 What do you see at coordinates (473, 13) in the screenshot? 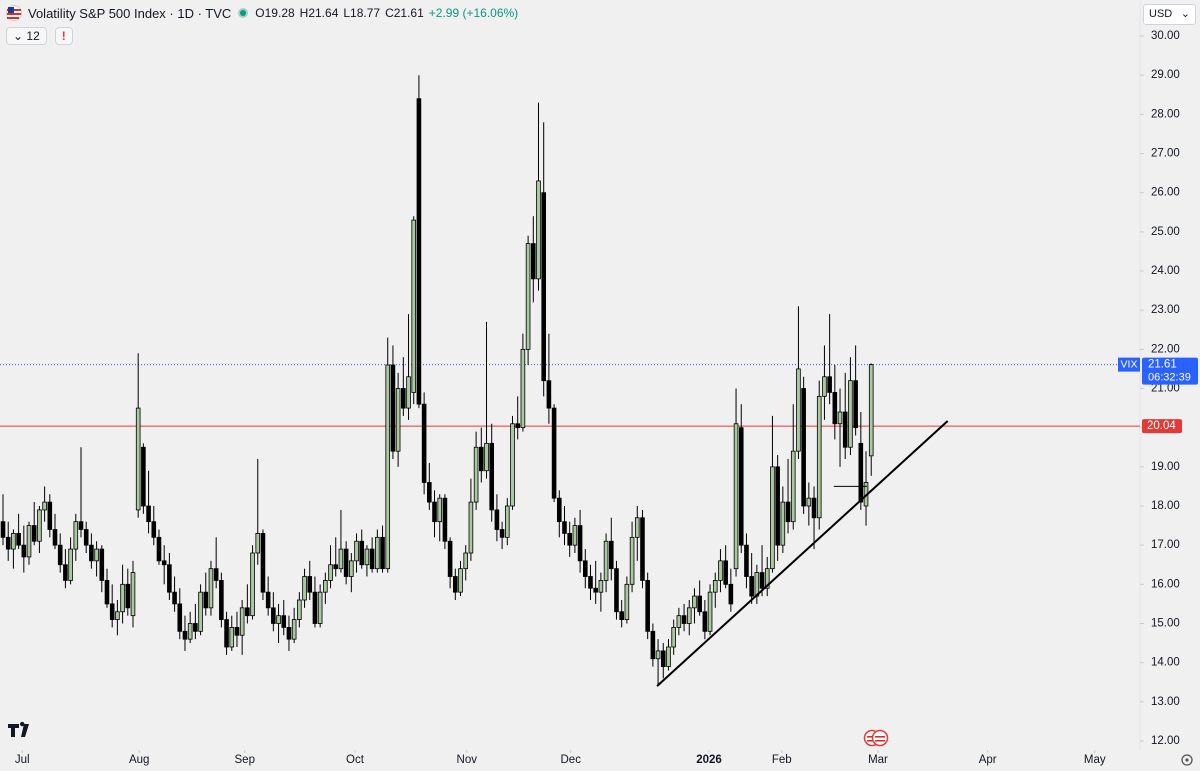
I see `legend-item: +2.99 (+16.06%)` at bounding box center [473, 13].